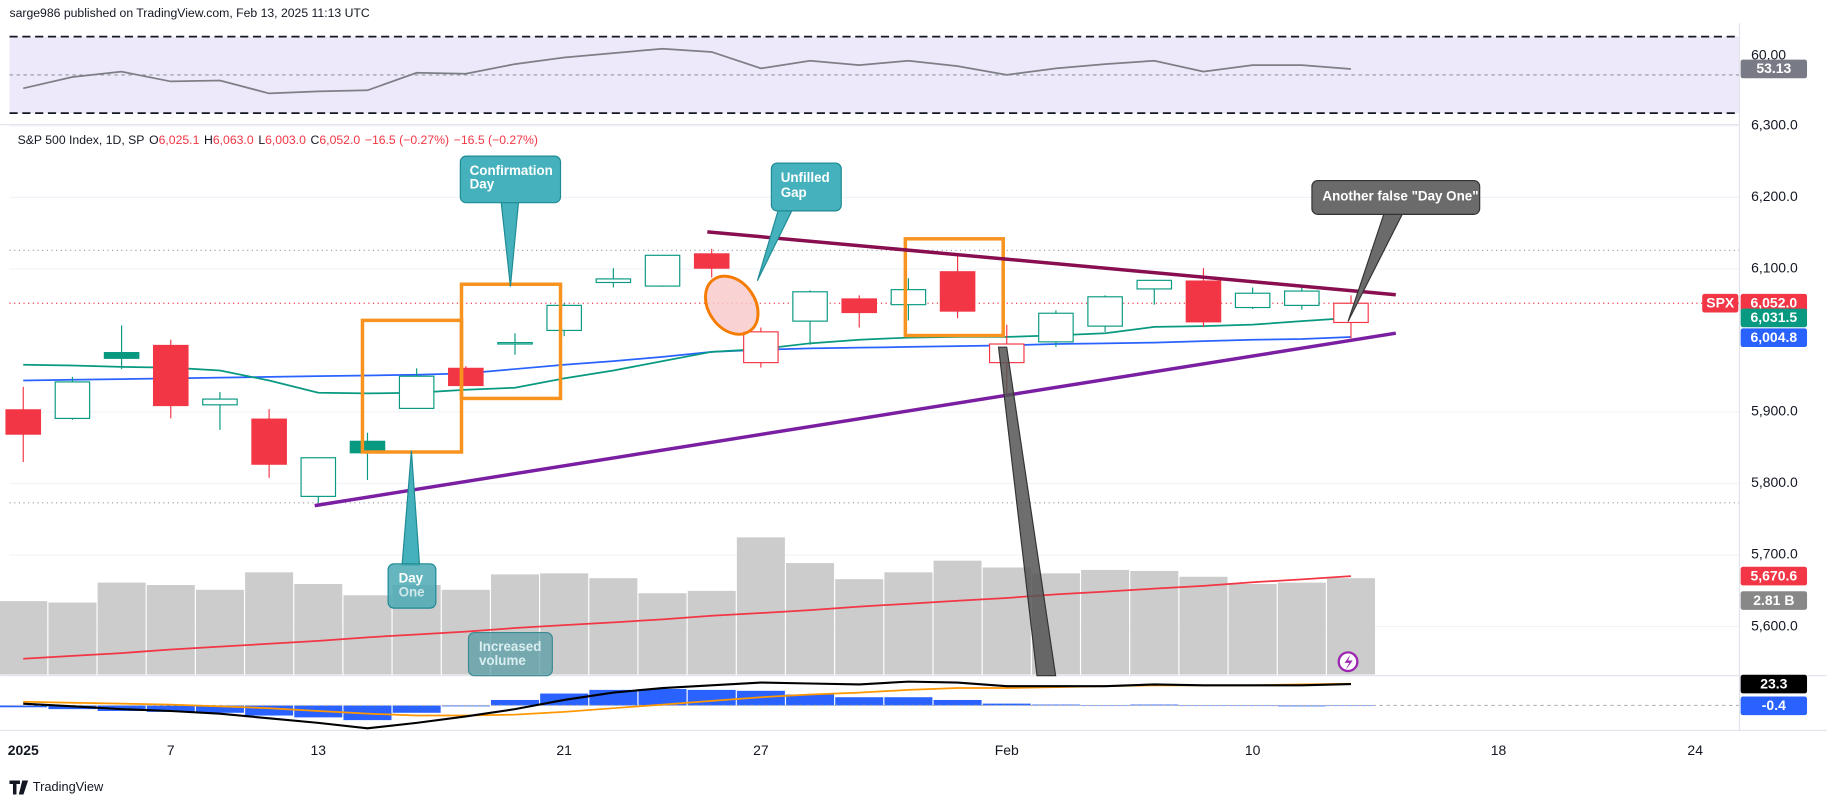  Describe the element at coordinates (261, 140) in the screenshot. I see `legend-item: L` at that location.